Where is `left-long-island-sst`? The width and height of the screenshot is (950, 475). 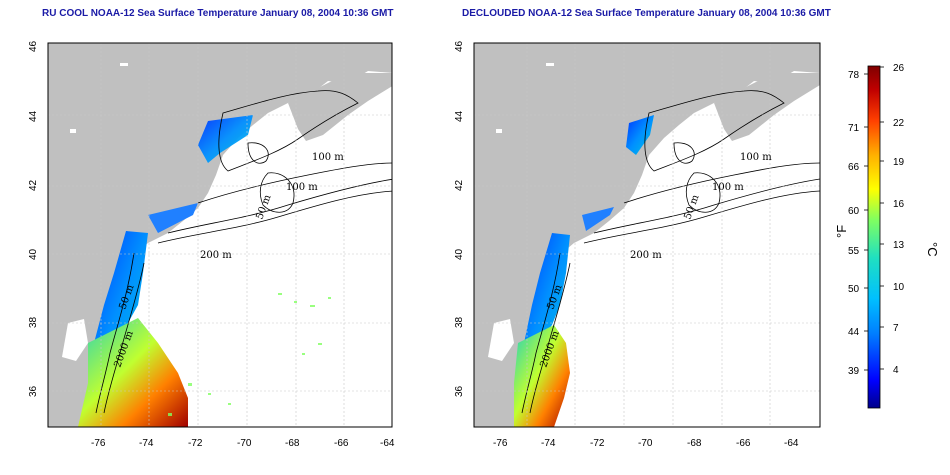 left-long-island-sst is located at coordinates (173, 218).